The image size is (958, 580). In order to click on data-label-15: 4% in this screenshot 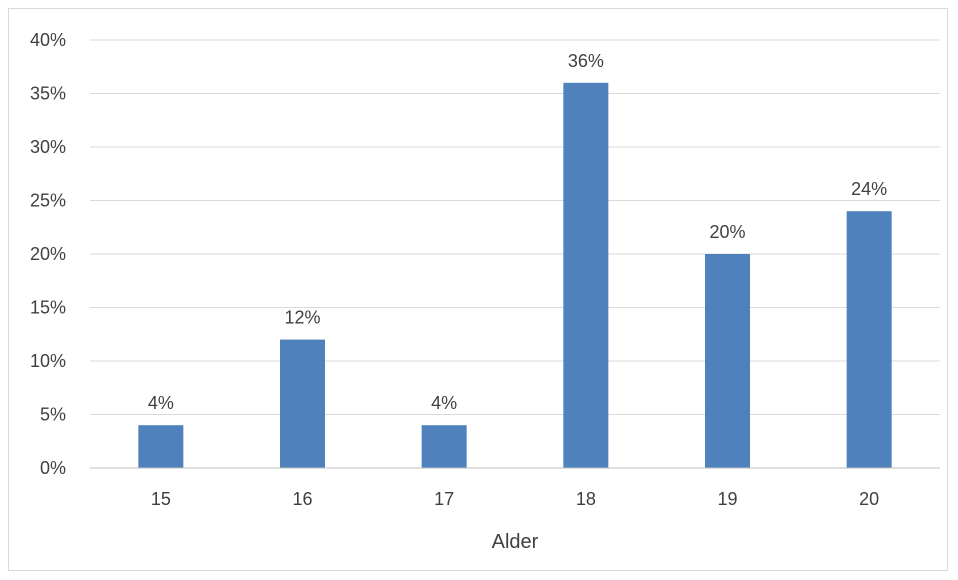, I will do `click(161, 403)`.